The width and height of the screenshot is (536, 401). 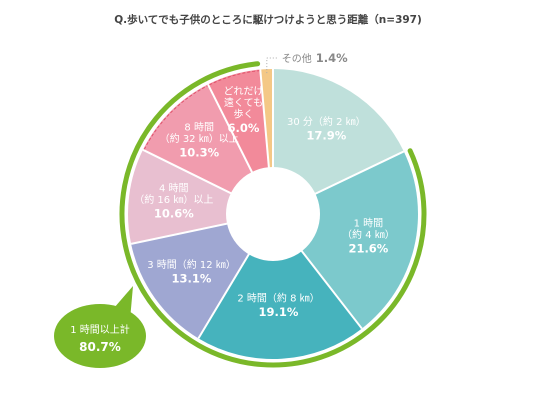 I want to click on slice-label: どれだけ, so click(x=244, y=91).